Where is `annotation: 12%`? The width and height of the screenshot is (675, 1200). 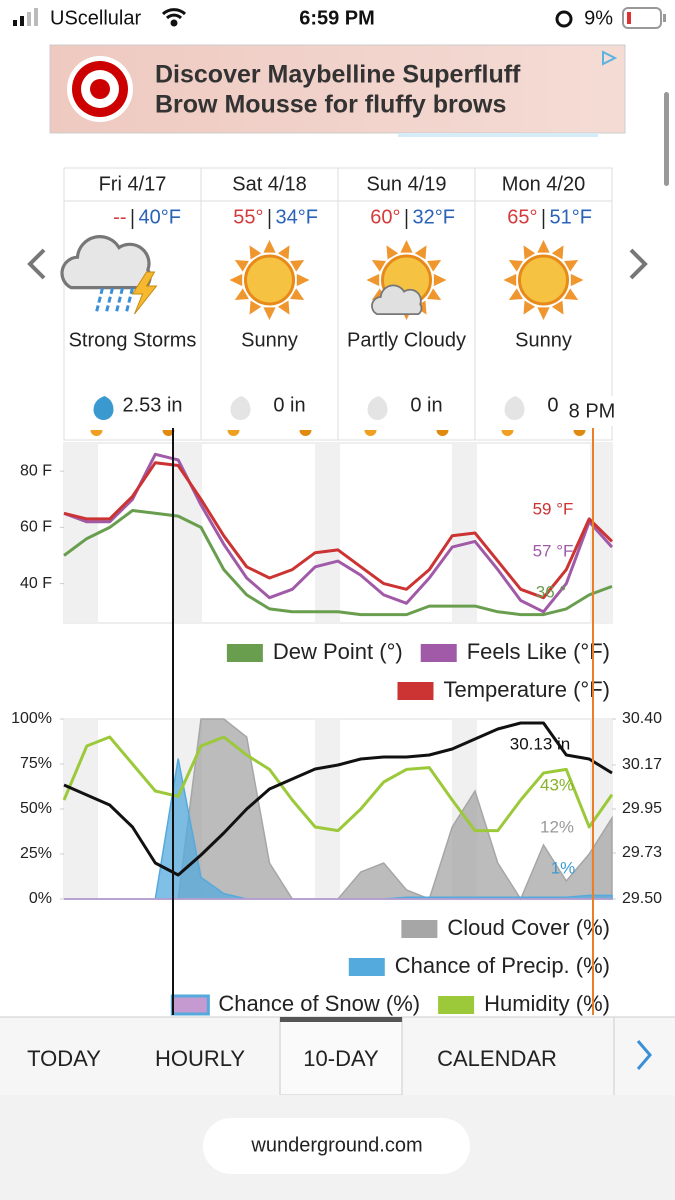 annotation: 12% is located at coordinates (557, 826).